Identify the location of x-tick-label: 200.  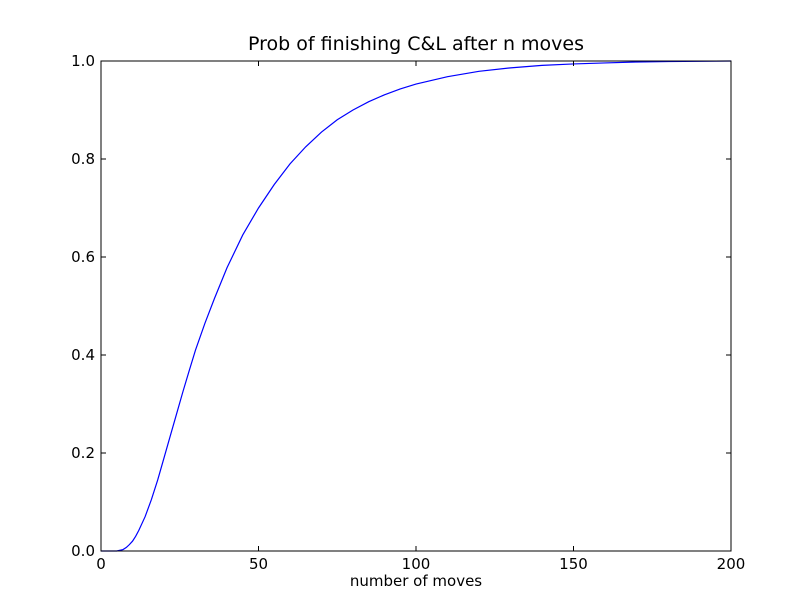
(731, 564).